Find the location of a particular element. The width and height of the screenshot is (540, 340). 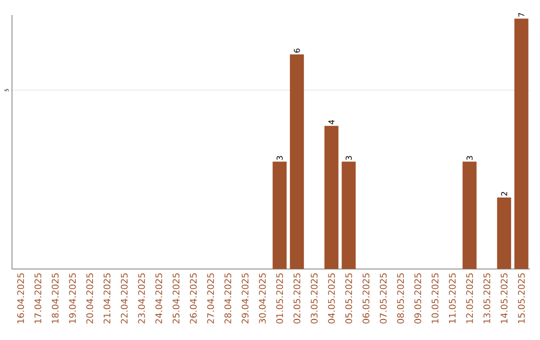

x-tick-label: 29.04.2025 is located at coordinates (245, 298).